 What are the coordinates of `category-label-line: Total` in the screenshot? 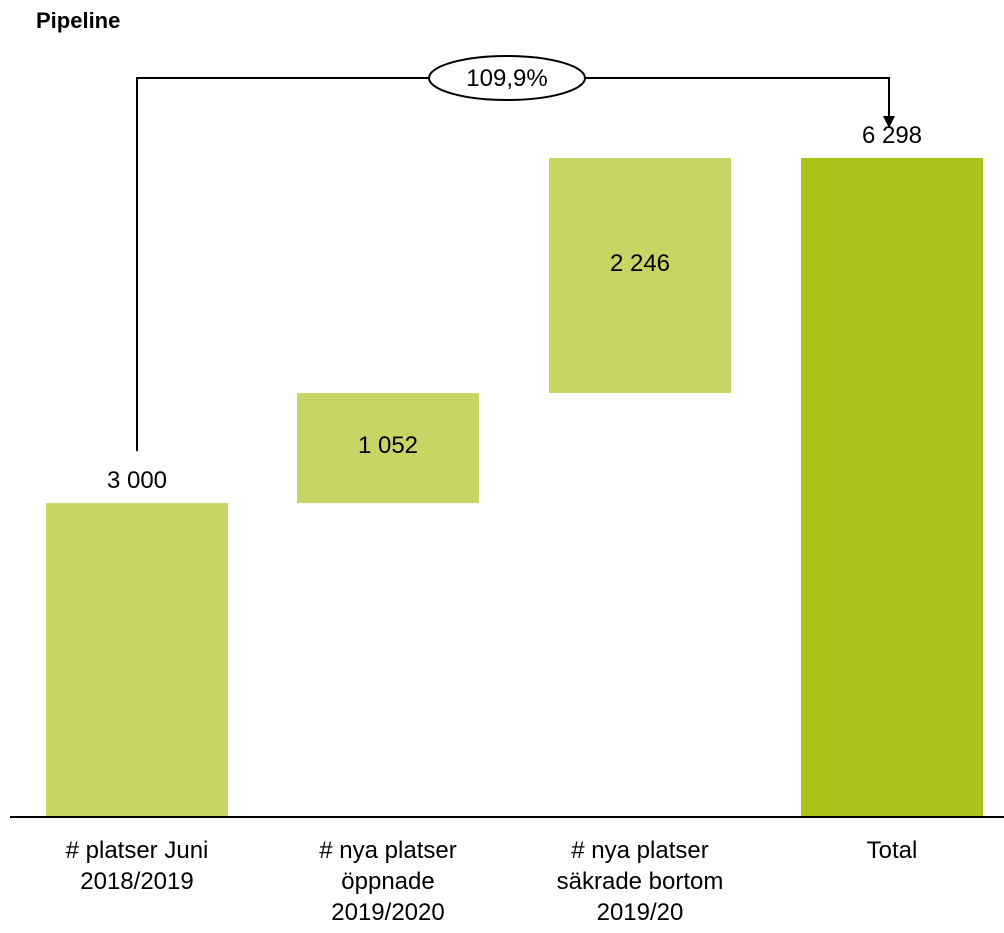 It's located at (892, 850).